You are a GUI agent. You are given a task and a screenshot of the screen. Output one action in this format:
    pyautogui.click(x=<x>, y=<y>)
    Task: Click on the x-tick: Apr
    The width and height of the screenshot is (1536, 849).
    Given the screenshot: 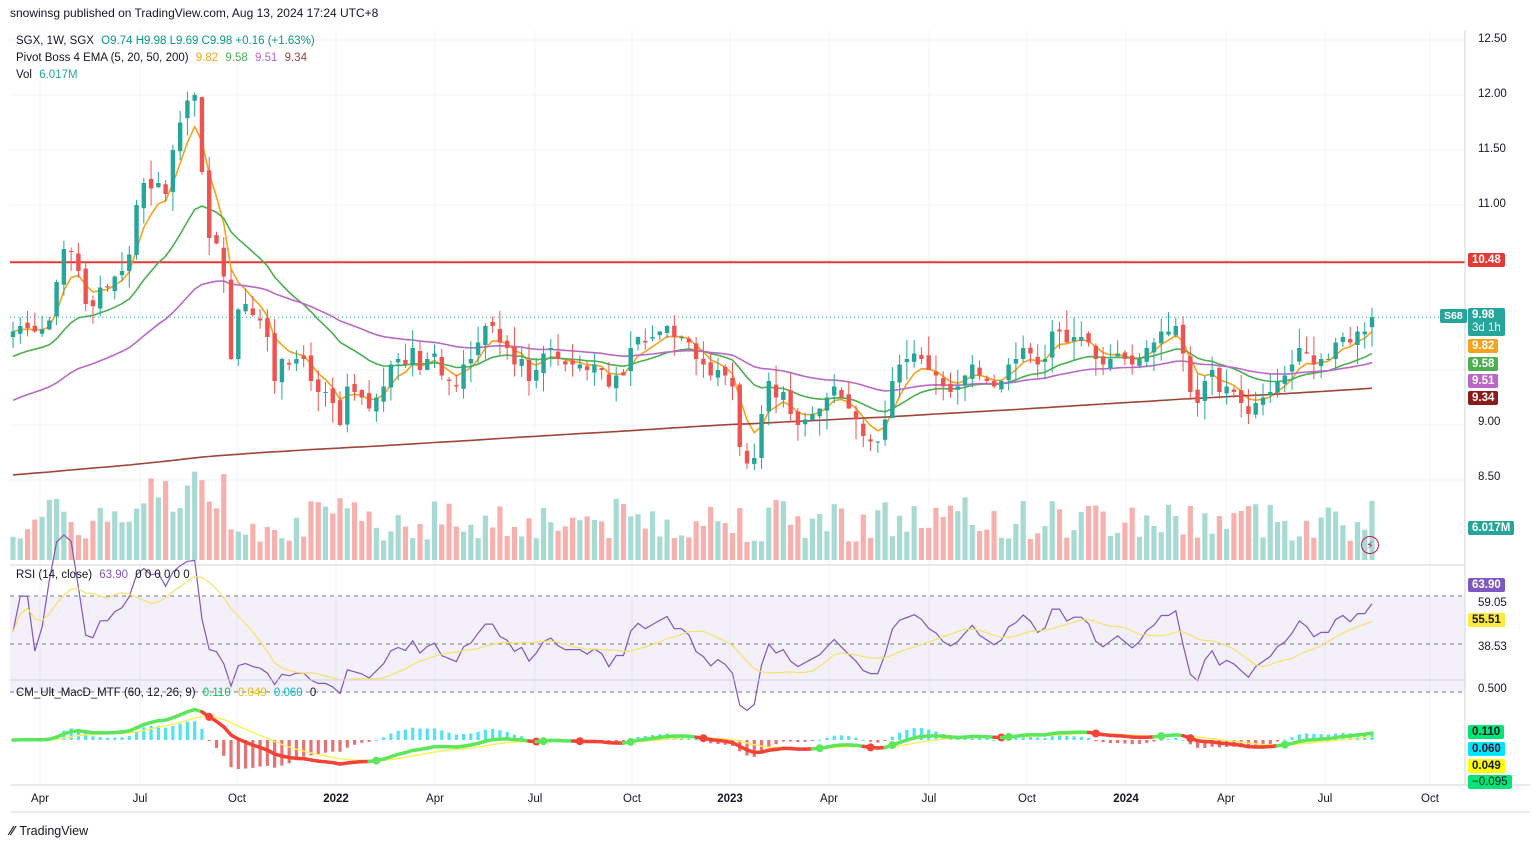 What is the action you would take?
    pyautogui.click(x=435, y=799)
    